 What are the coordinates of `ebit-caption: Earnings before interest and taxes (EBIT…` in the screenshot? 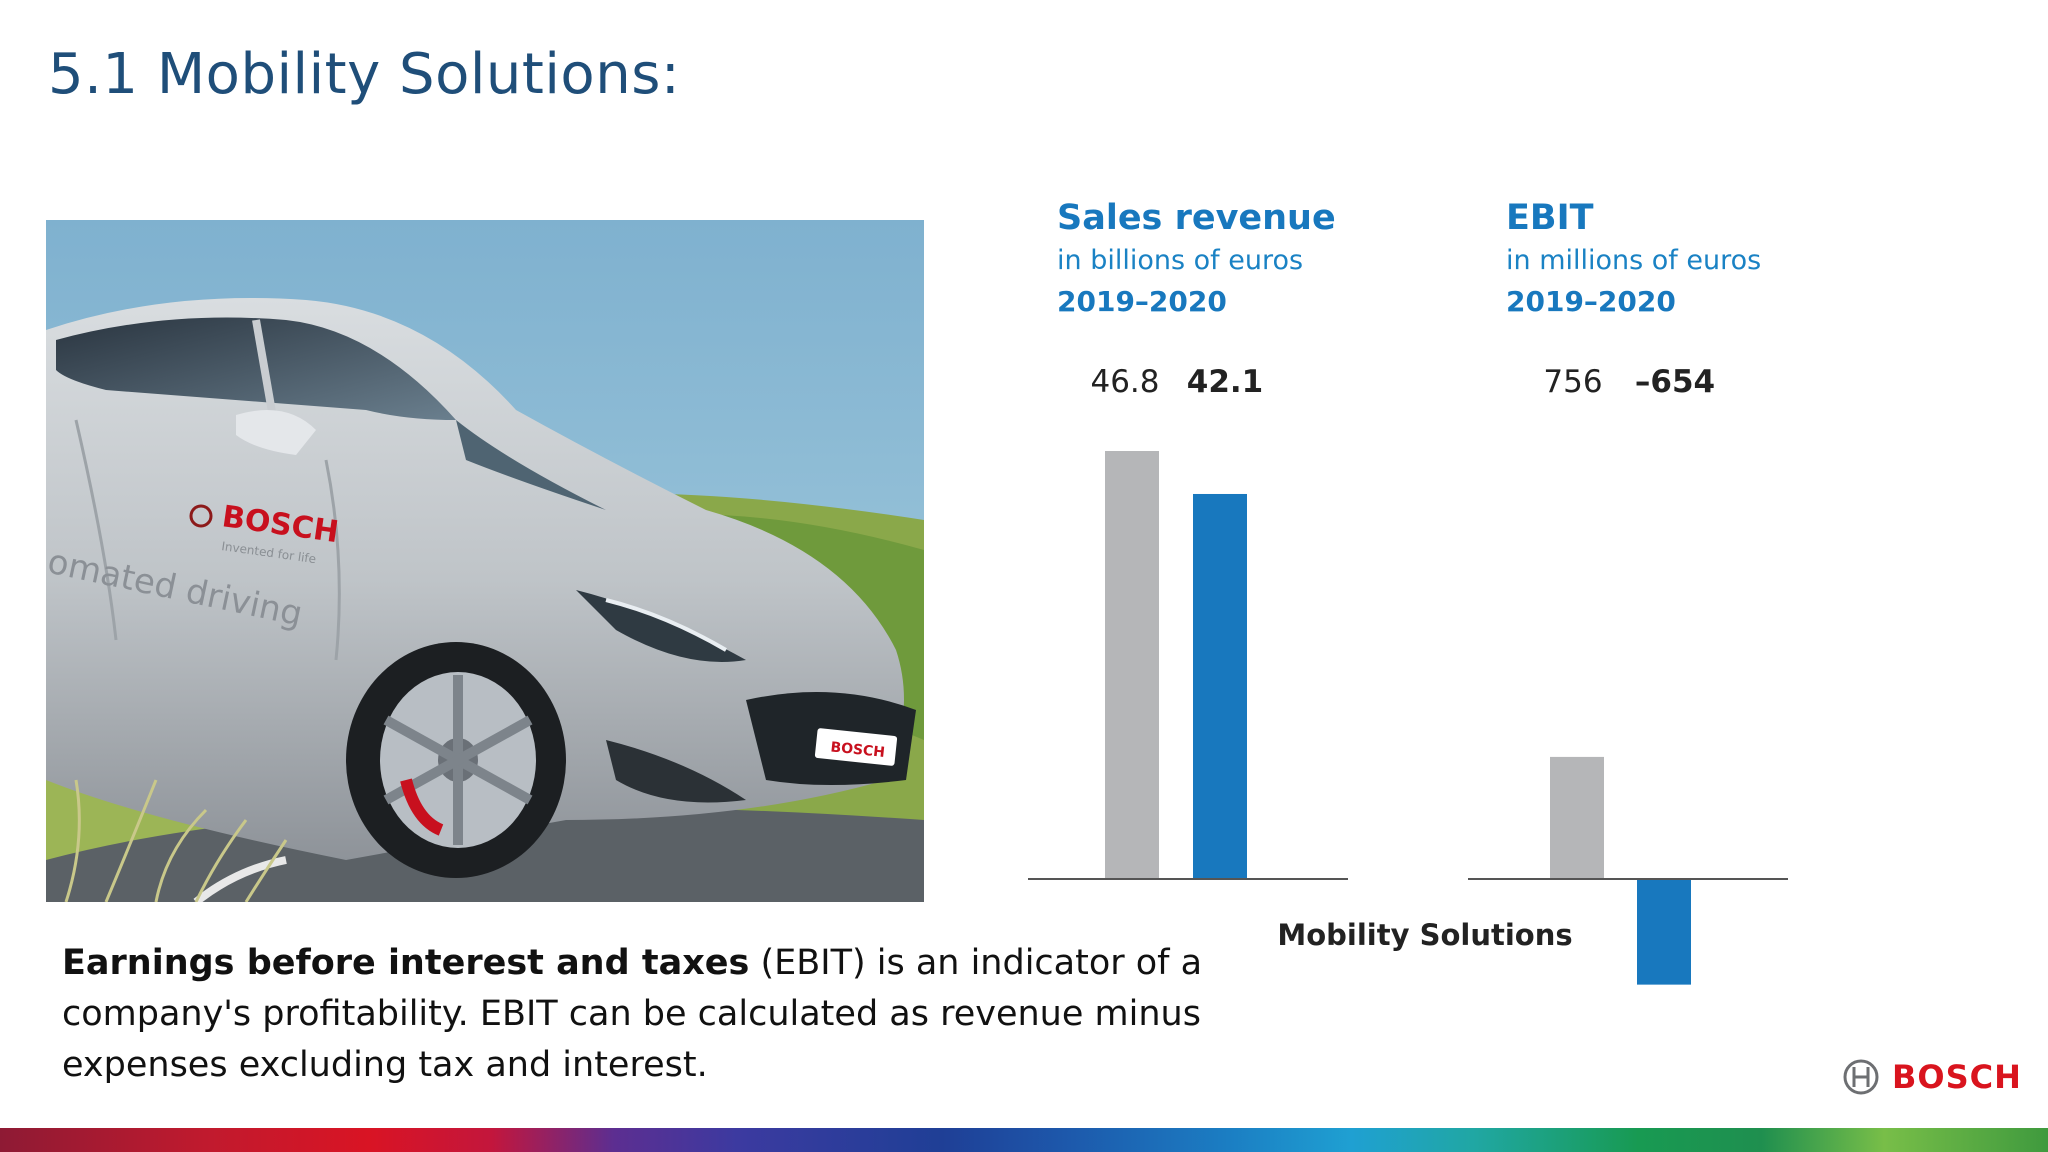 It's located at (637, 1014).